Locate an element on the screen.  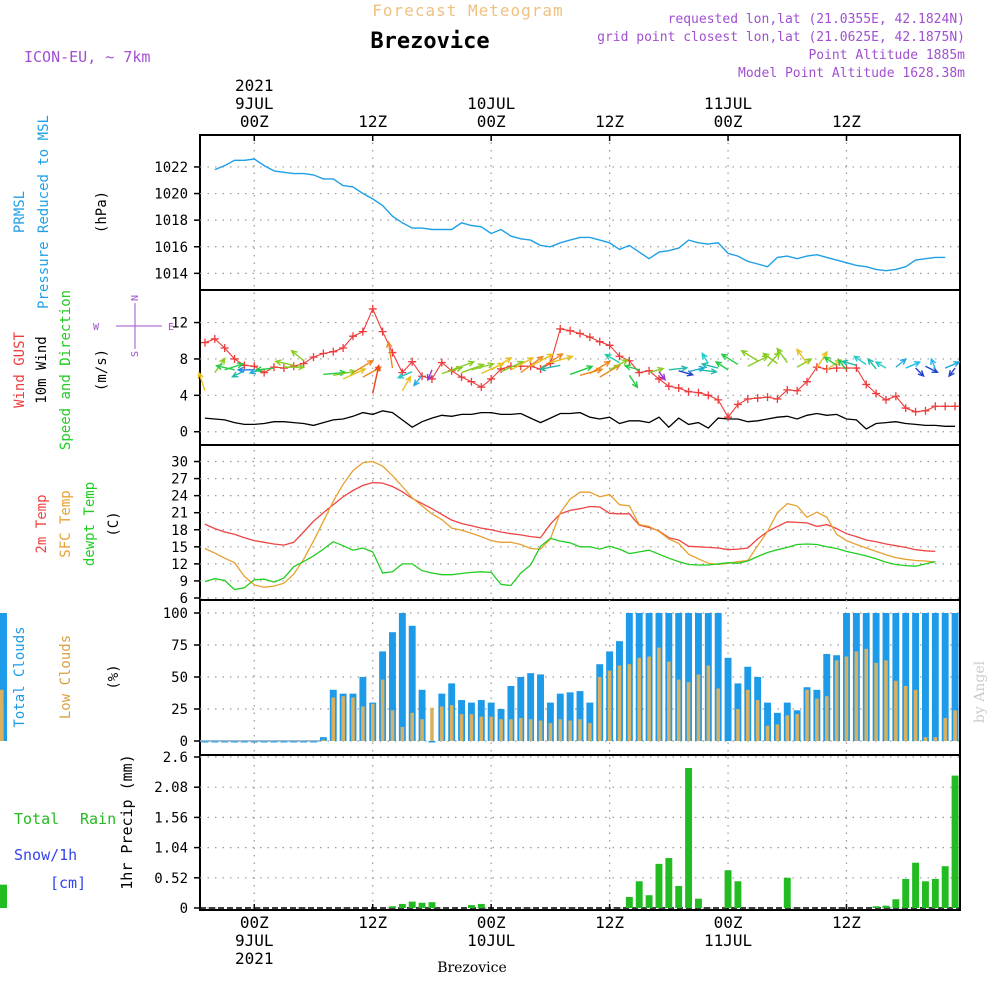
wind-speed-label: Speed and Direction is located at coordinates (66, 370).